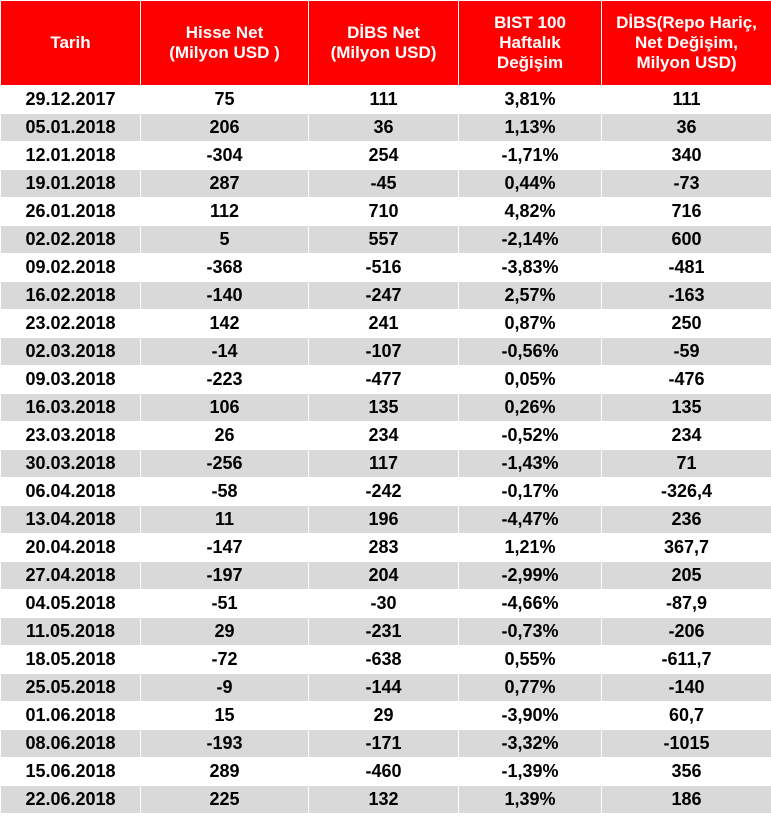  What do you see at coordinates (530, 183) in the screenshot?
I see `bist100-change-cell: 0,44%` at bounding box center [530, 183].